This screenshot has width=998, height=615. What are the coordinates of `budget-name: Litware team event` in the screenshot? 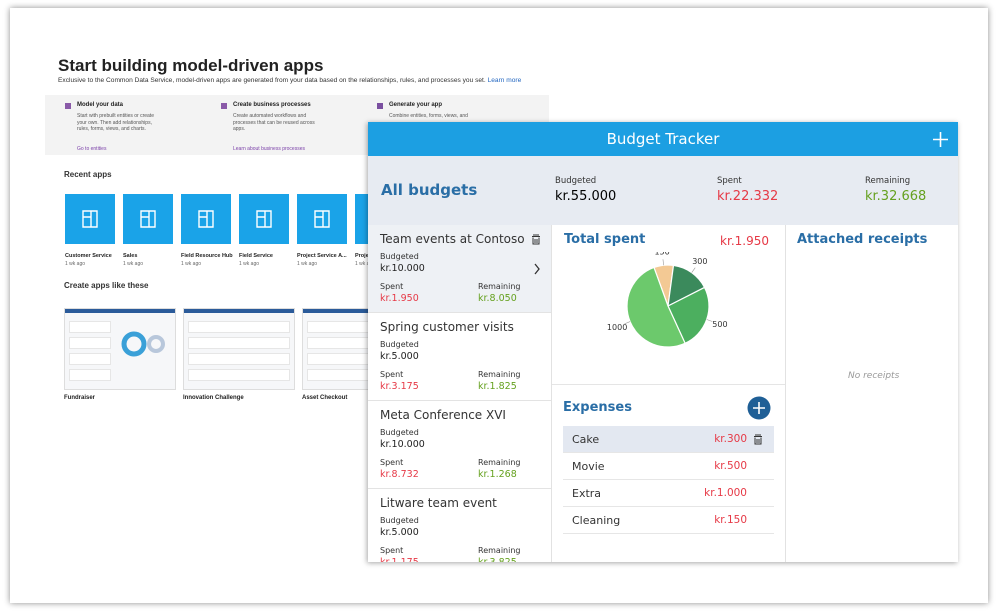 It's located at (438, 503).